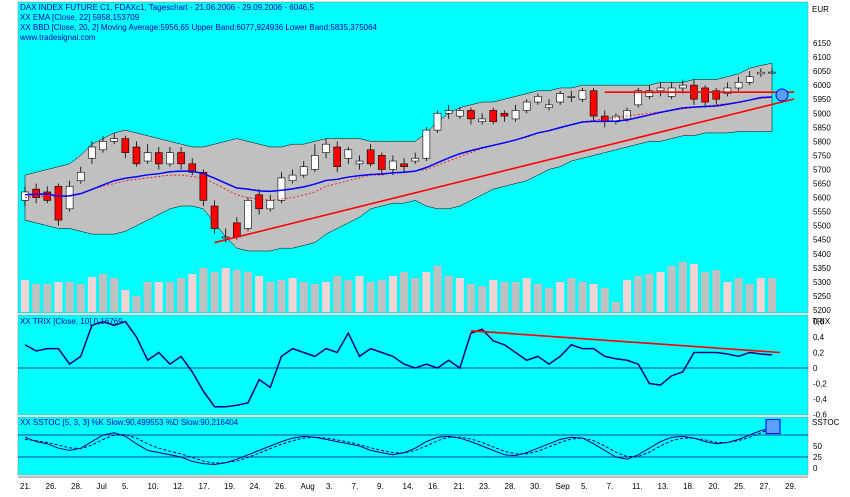 This screenshot has height=497, width=850. I want to click on price-tick-label: 5400, so click(822, 254).